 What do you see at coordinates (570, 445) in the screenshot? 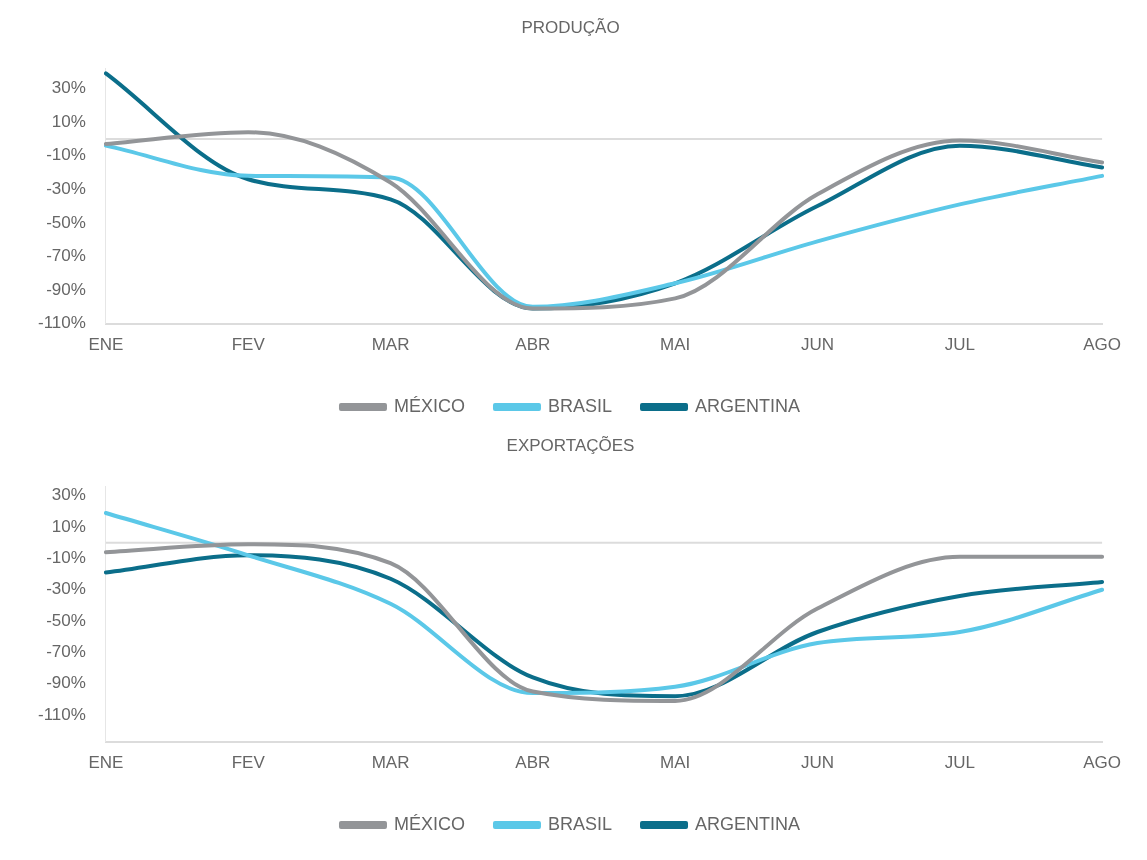
I see `chart-title: EXPORTAÇÕES` at bounding box center [570, 445].